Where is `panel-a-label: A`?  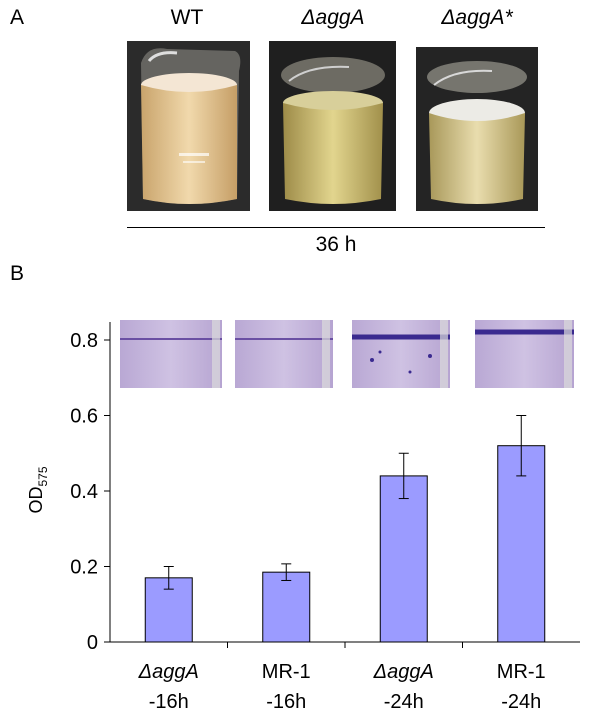
panel-a-label: A is located at coordinates (17, 17).